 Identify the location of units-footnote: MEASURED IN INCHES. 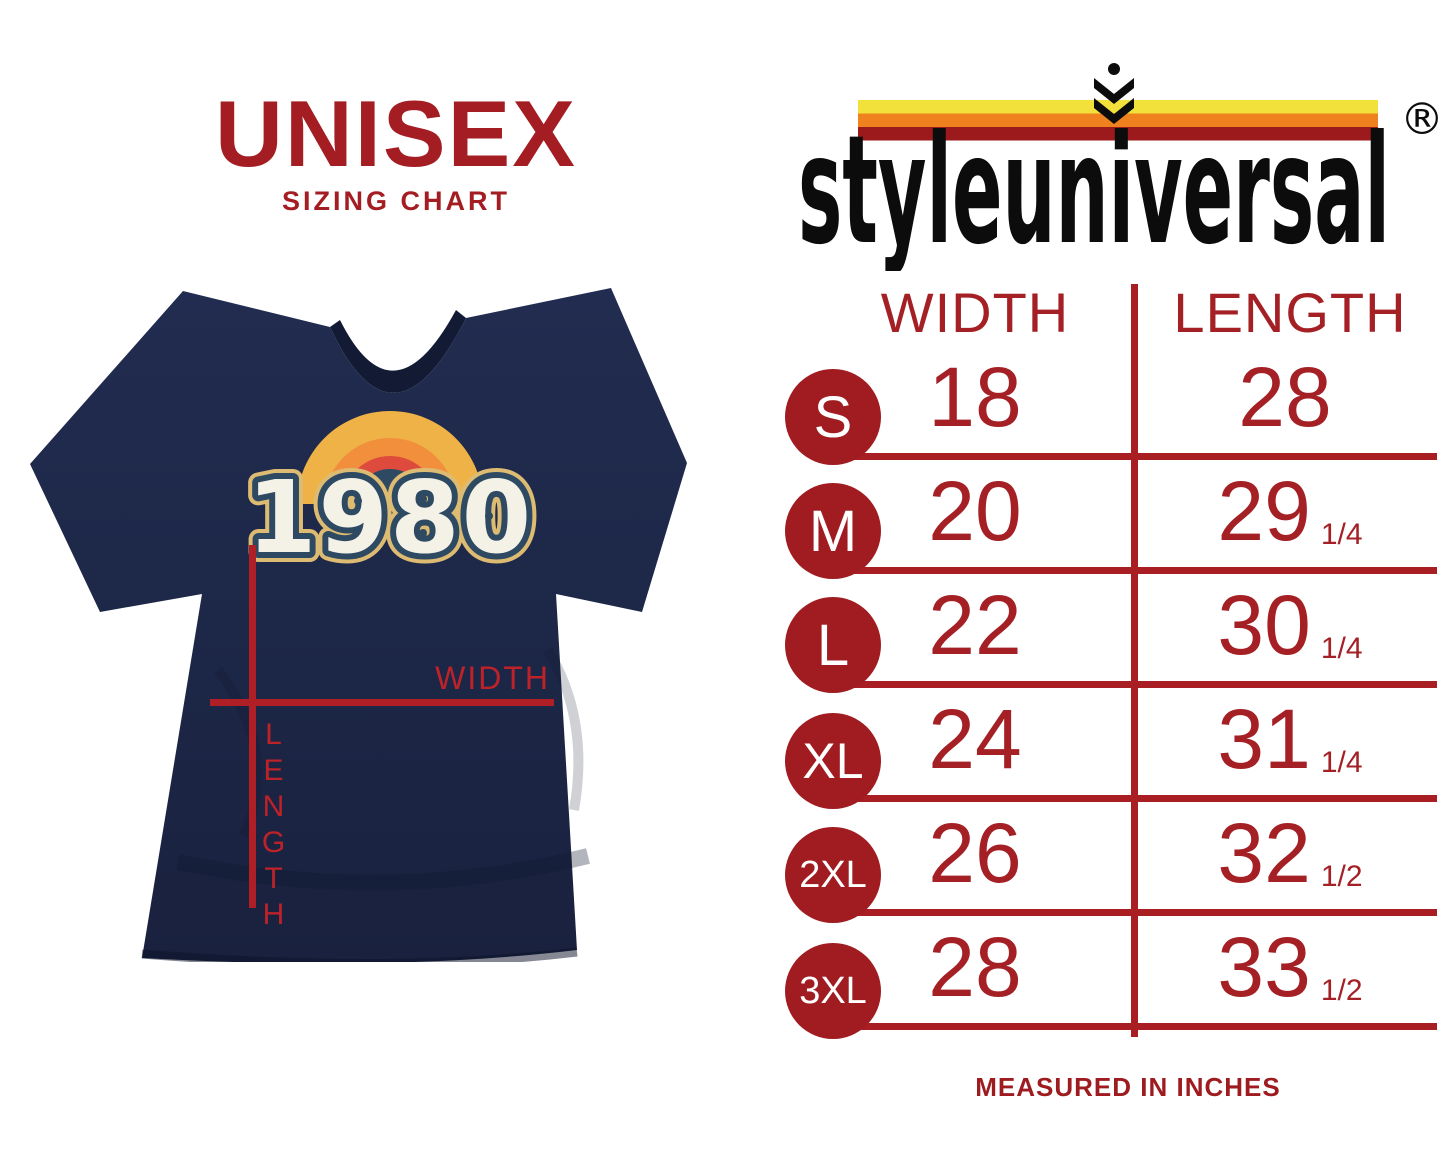
(1128, 1087).